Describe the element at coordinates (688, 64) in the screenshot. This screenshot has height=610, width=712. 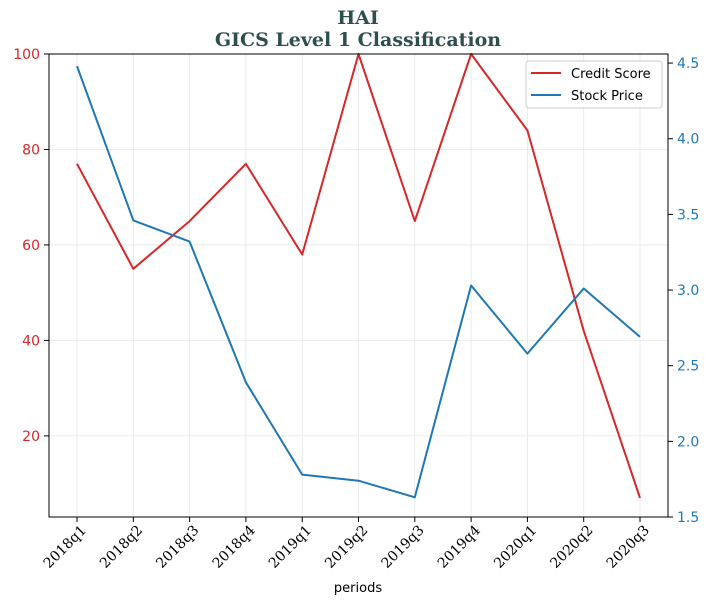
I see `right-tick-label: 4.5` at that location.